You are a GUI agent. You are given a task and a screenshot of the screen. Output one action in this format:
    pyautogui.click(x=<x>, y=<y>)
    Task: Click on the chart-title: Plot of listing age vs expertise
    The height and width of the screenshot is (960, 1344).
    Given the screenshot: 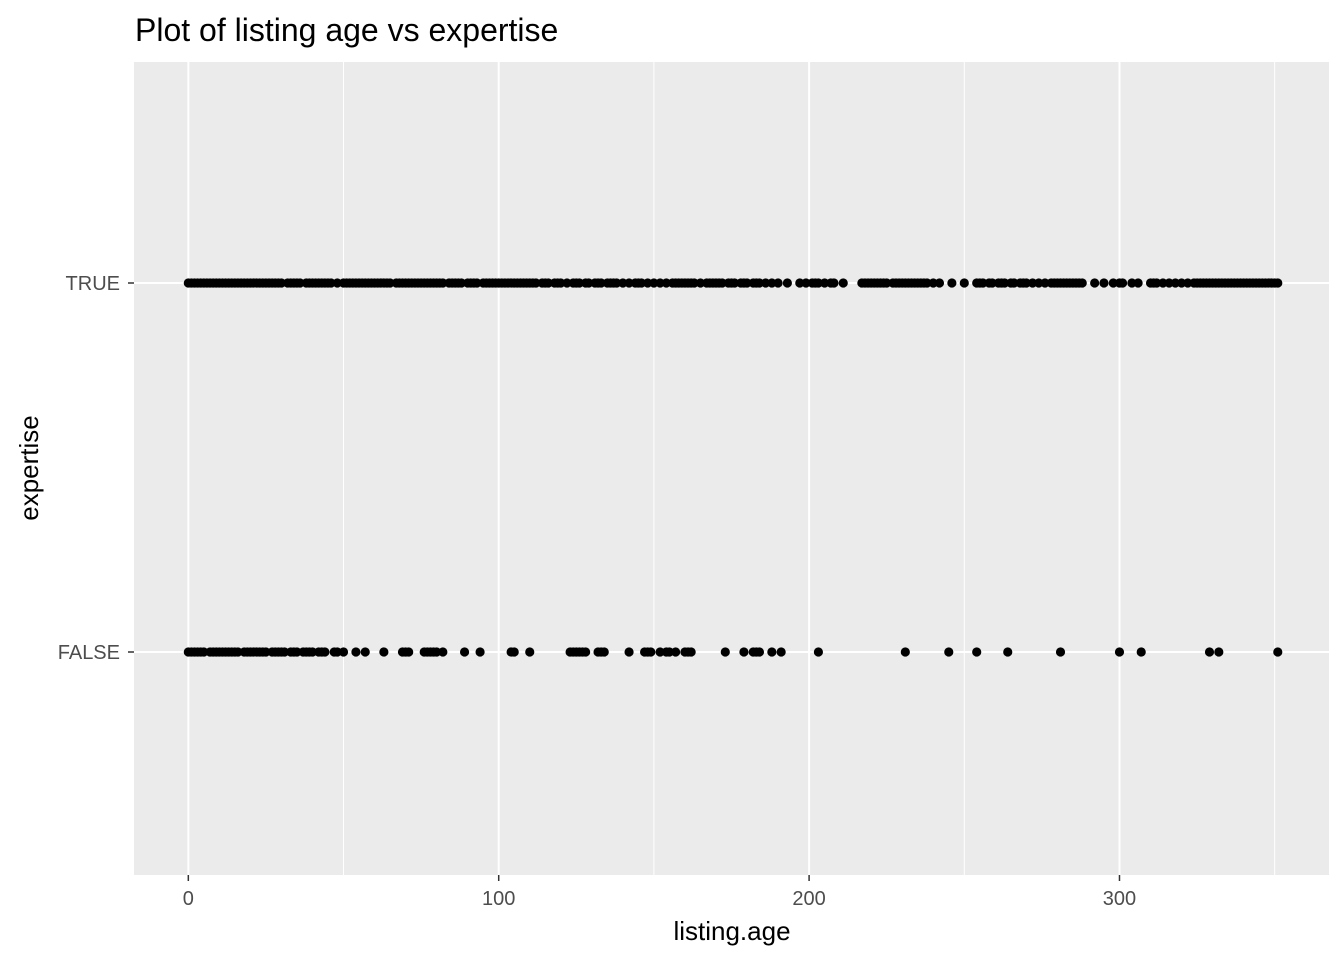 What is the action you would take?
    pyautogui.click(x=346, y=30)
    